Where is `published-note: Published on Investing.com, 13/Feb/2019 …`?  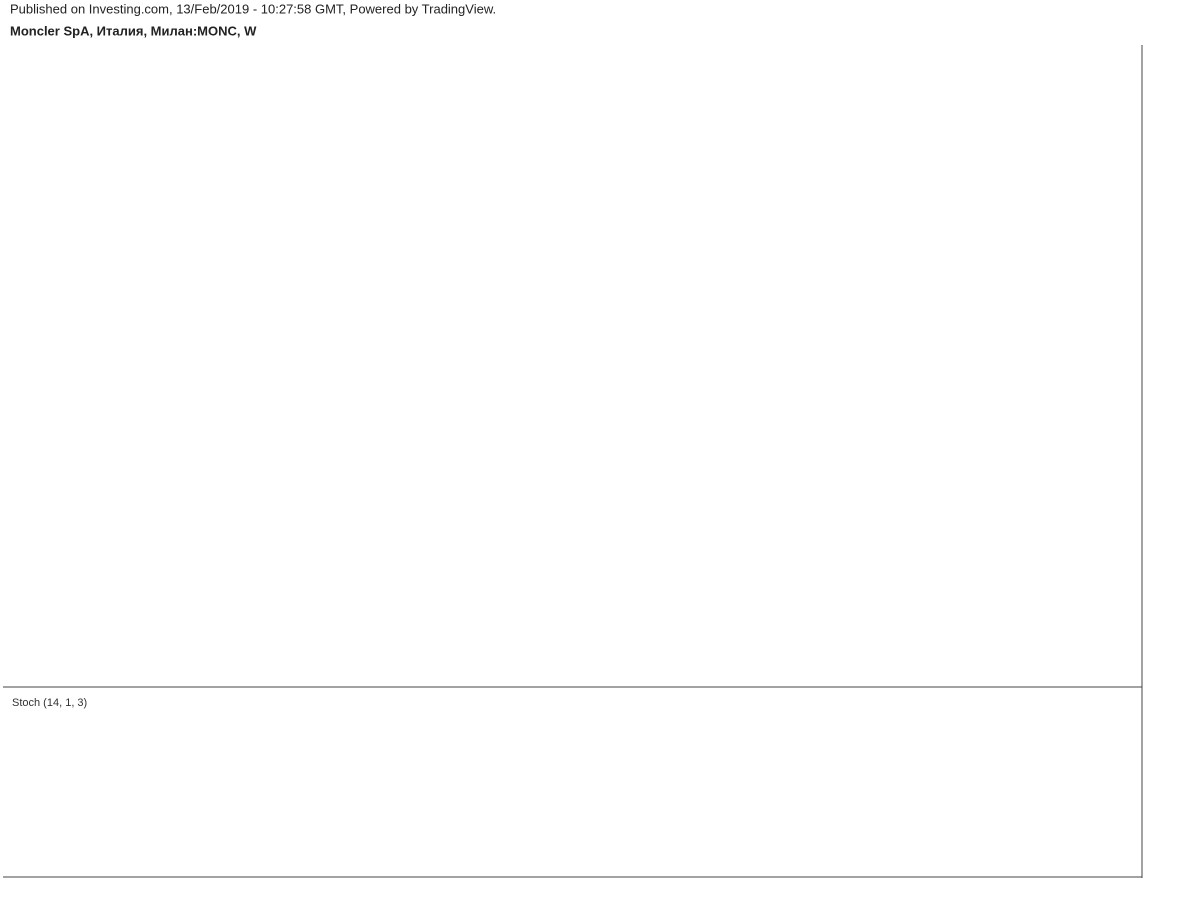
published-note: Published on Investing.com, 13/Feb/2019 … is located at coordinates (253, 8).